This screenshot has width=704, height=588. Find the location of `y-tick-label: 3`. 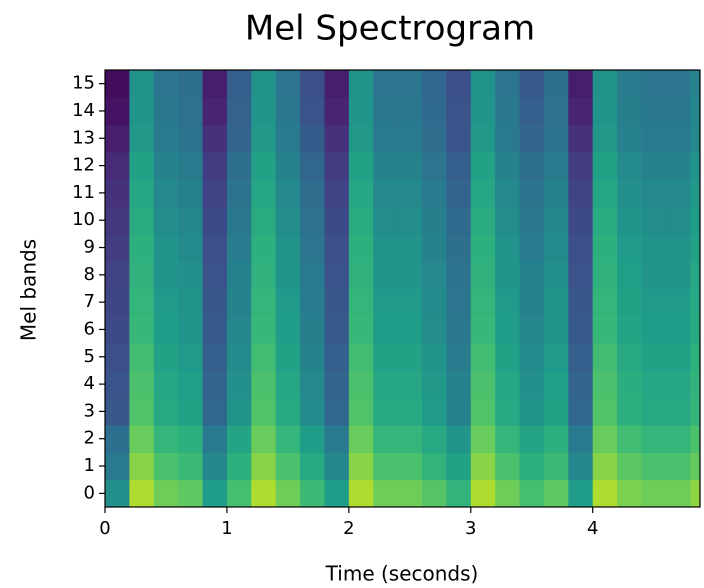

y-tick-label: 3 is located at coordinates (89, 410).